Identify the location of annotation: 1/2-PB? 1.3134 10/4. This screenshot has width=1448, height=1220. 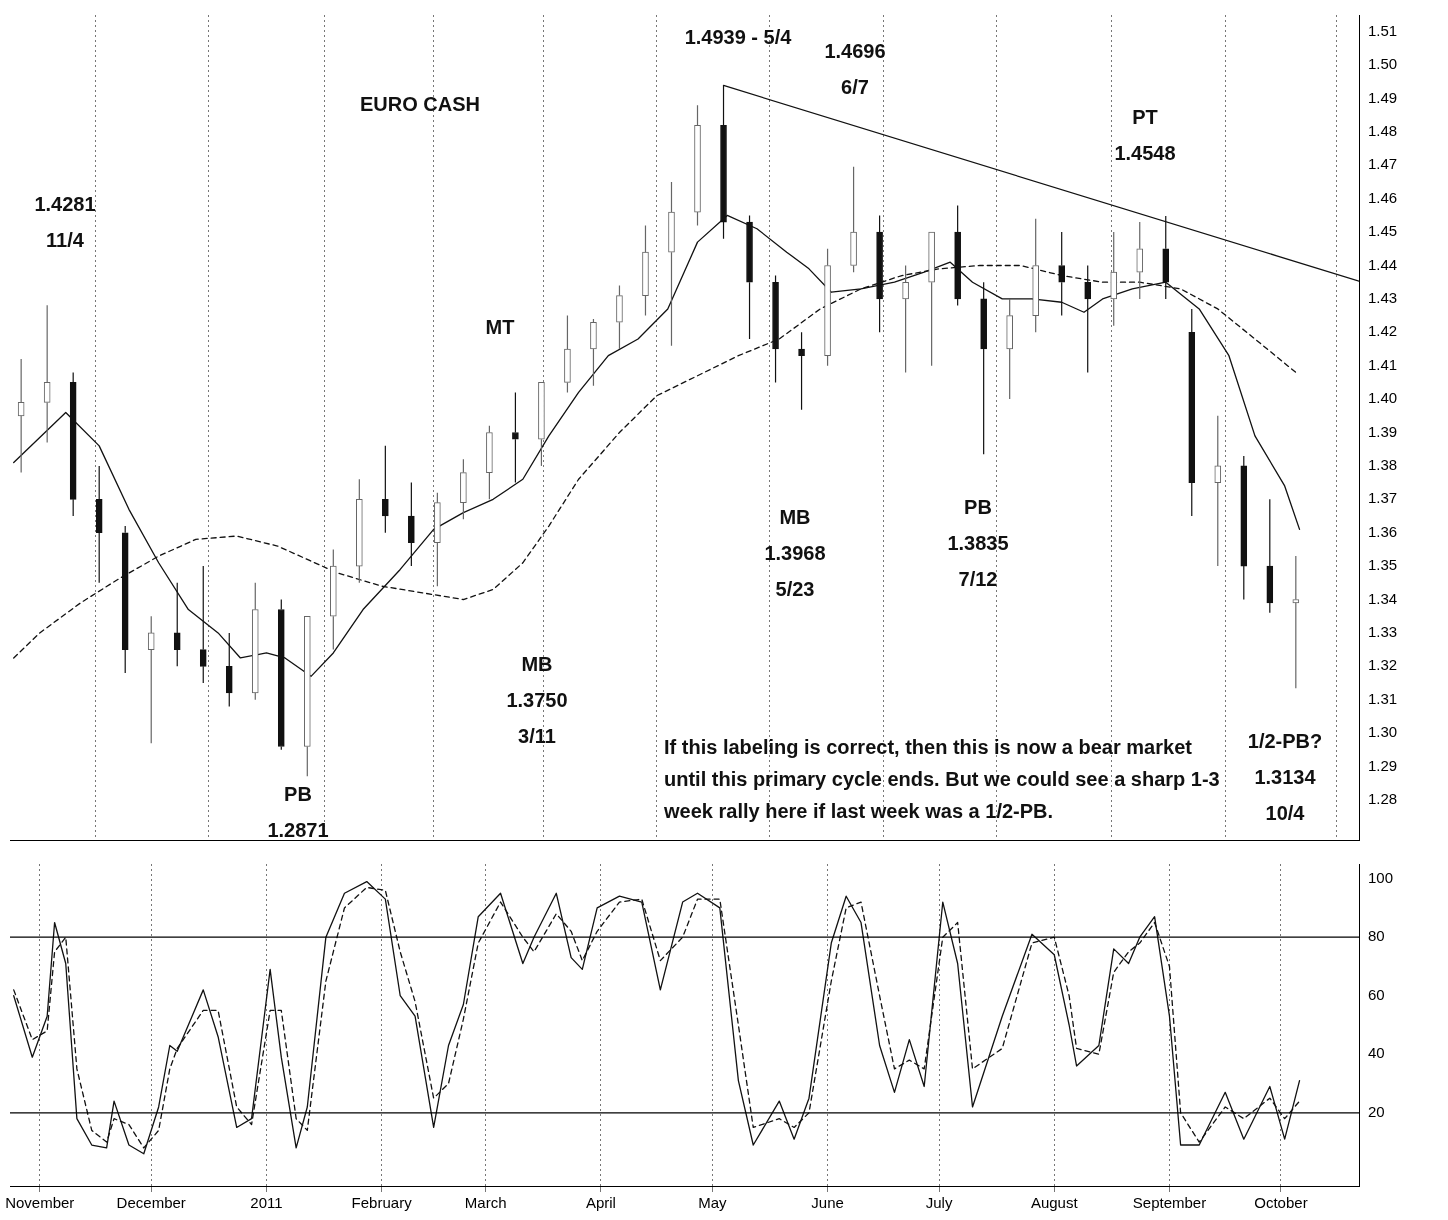
(1285, 776).